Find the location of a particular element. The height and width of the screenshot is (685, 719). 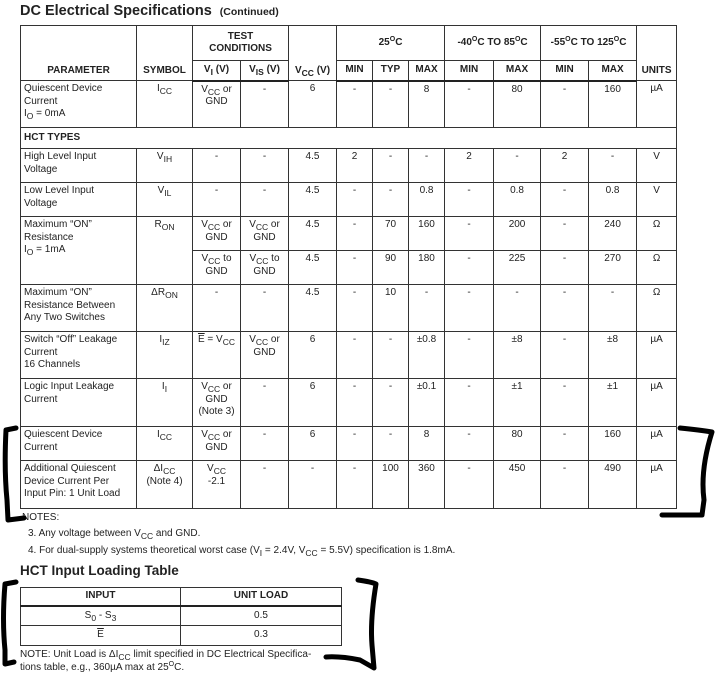

vi-cell: E = VCC is located at coordinates (216, 355).